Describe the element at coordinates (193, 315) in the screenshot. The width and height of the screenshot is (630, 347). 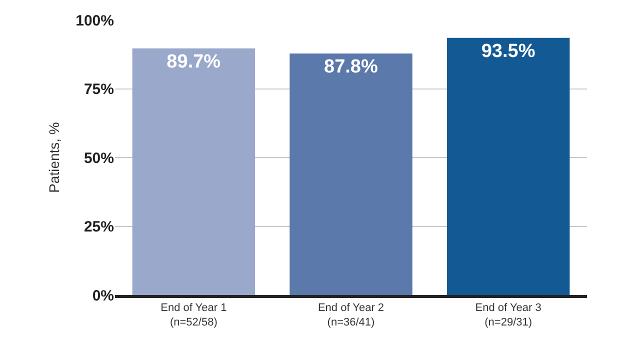
I see `x-tick-label: End of Year 1 (n=52/58)` at that location.